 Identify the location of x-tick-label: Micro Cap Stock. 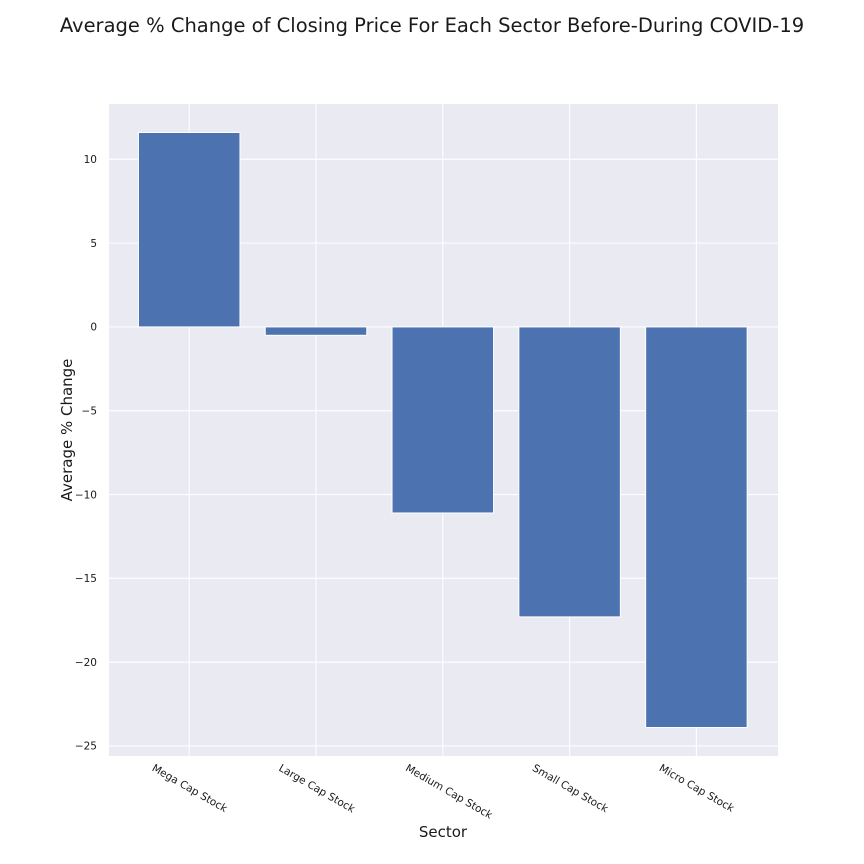
(697, 788).